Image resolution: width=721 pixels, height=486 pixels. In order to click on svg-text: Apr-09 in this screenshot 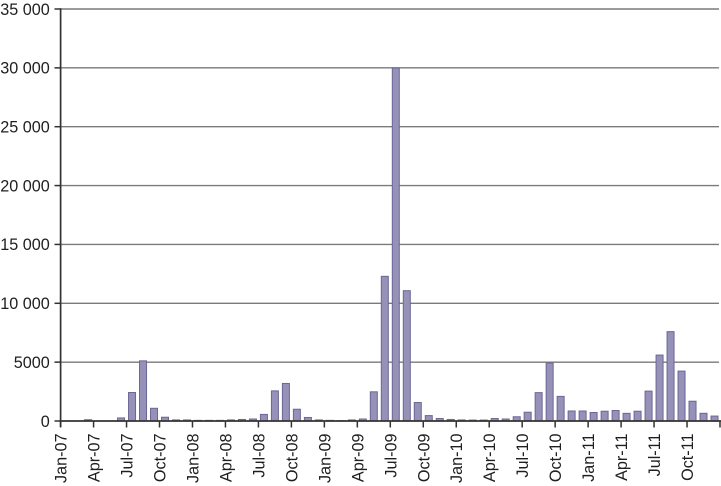, I will do `click(358, 458)`.